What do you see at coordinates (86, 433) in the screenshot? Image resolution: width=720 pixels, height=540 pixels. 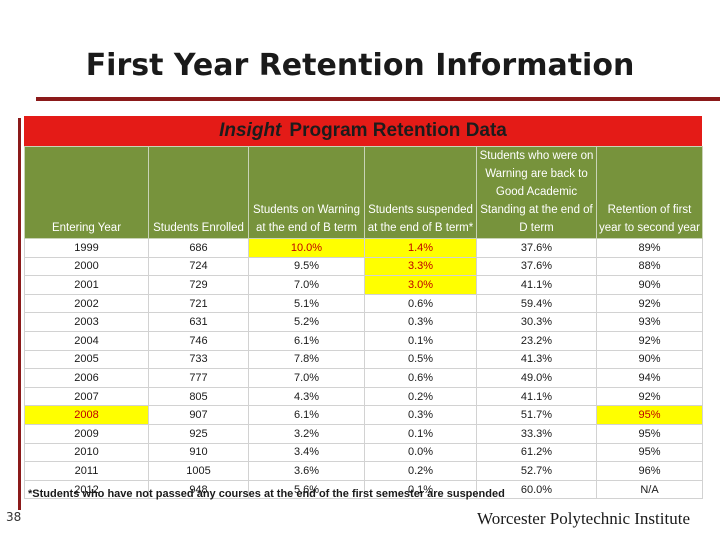 I see `cell-entering-year: 2009` at bounding box center [86, 433].